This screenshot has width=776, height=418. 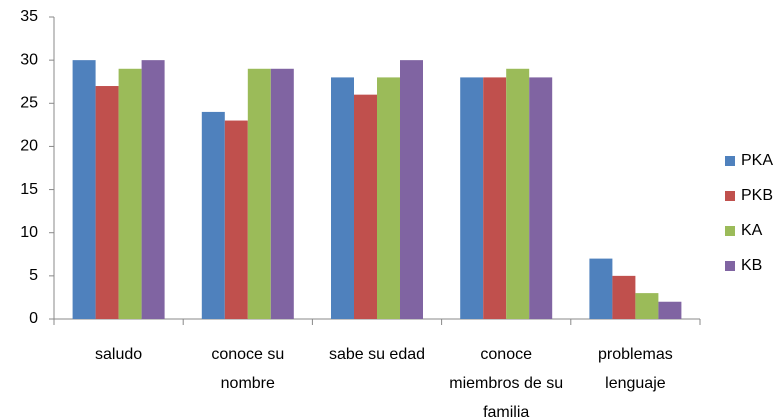 I want to click on y-tick-label: 25, so click(x=29, y=103).